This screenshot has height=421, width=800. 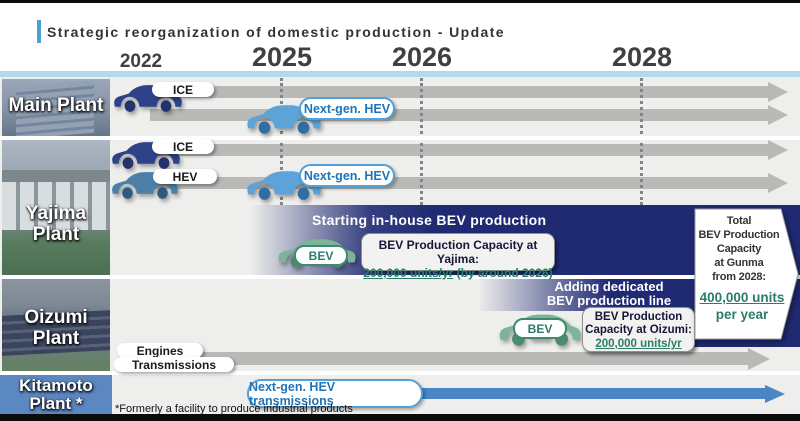 I want to click on main-plant-photo, so click(x=56, y=107).